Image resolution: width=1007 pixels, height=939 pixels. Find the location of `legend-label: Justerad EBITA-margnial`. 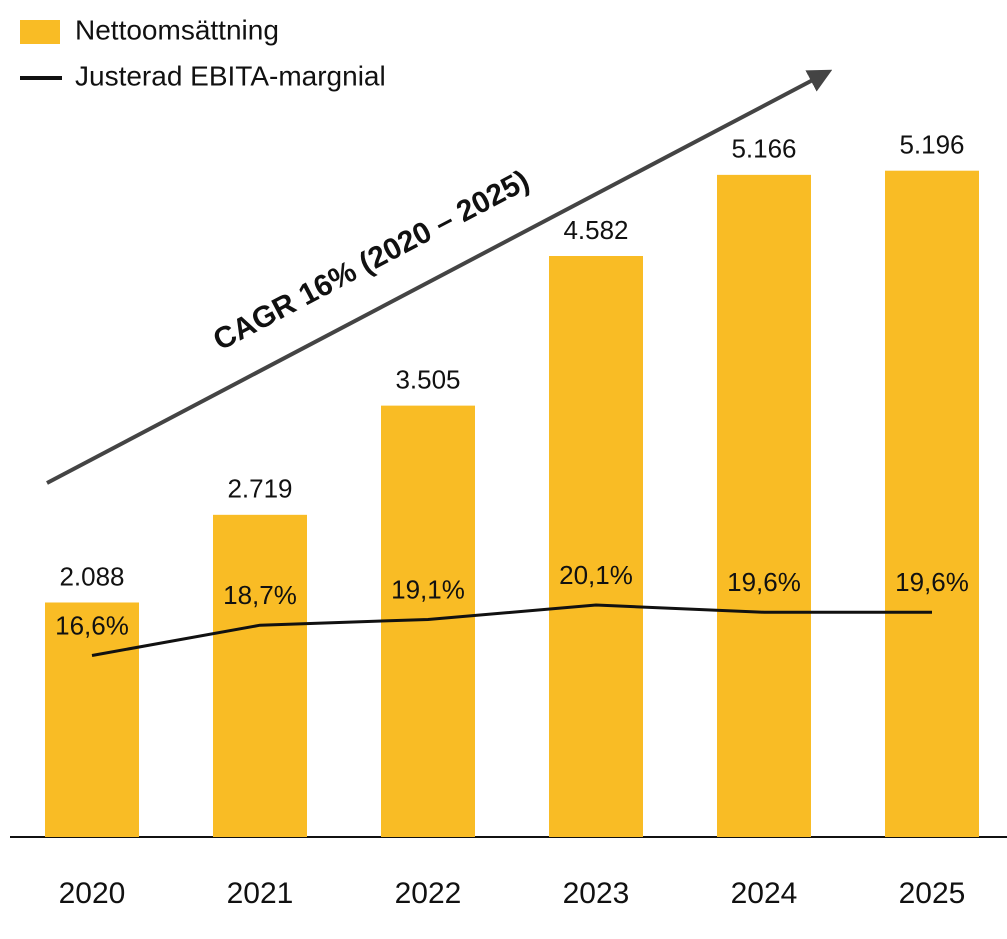

legend-label: Justerad EBITA-margnial is located at coordinates (230, 75).